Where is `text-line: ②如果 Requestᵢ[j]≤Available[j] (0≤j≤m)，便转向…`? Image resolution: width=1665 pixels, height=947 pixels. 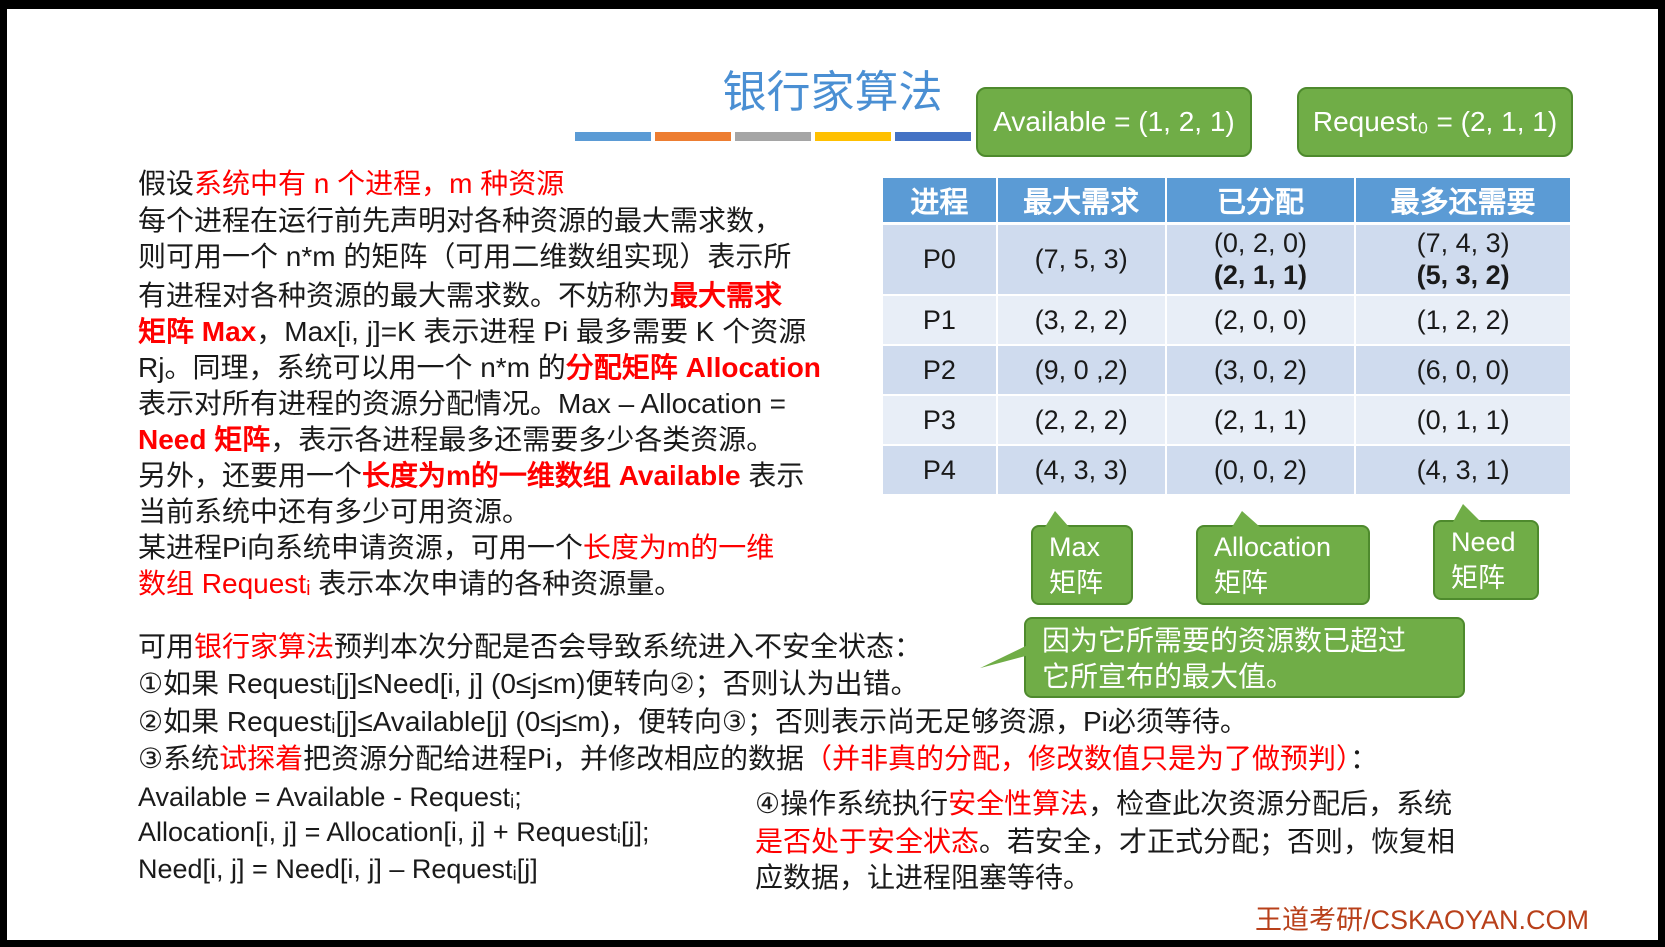
text-line: ②如果 Requestᵢ[j]≤Available[j] (0≤j≤m)，便转向… is located at coordinates (693, 722).